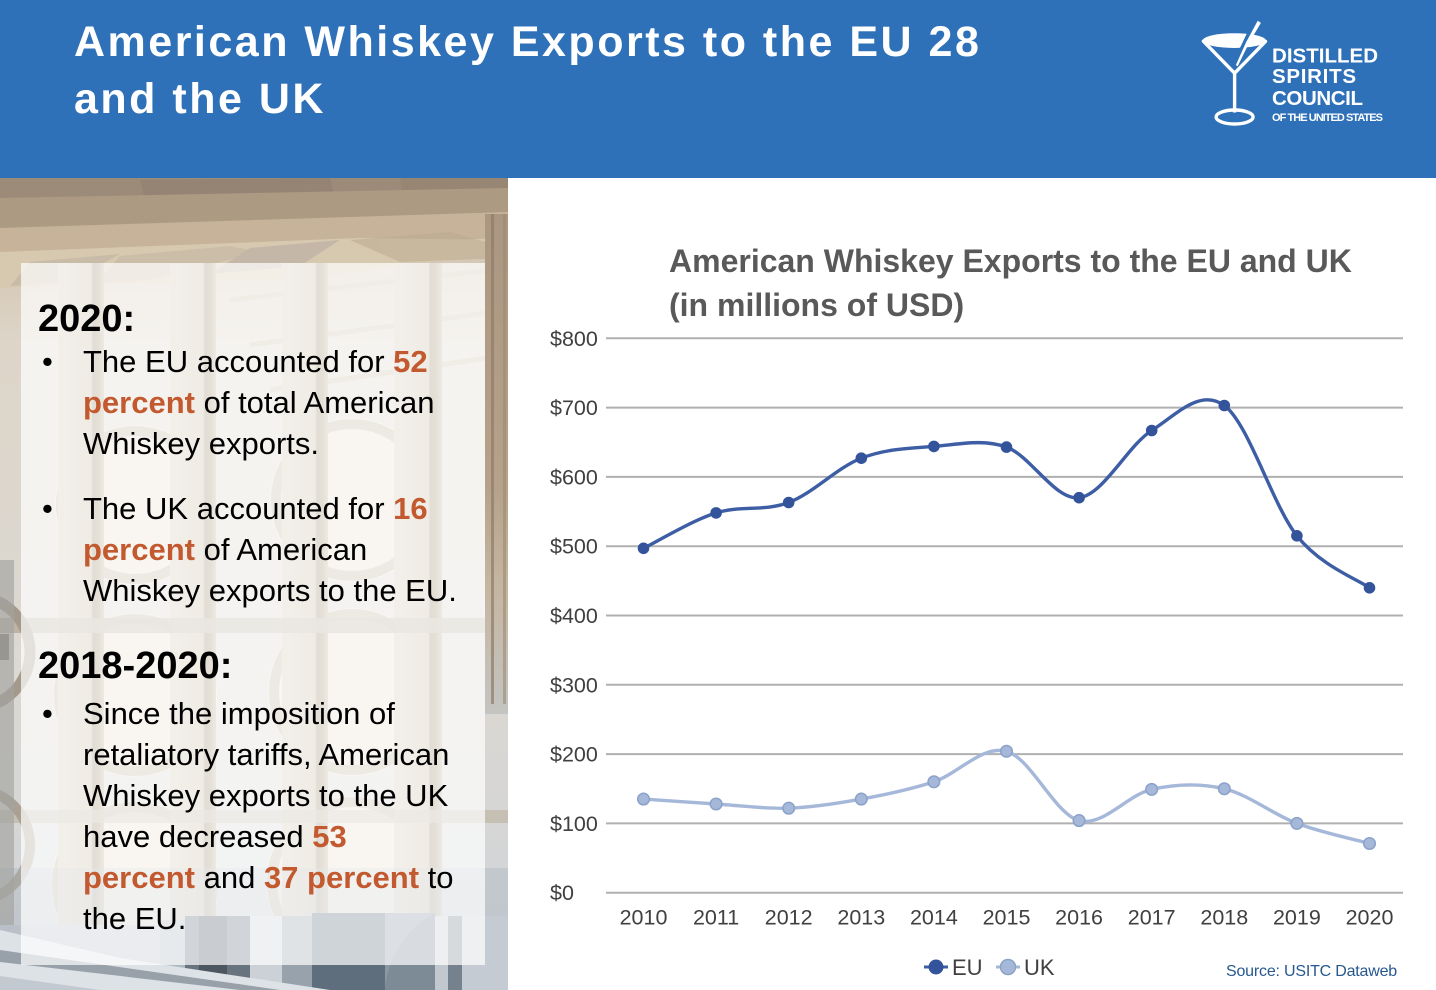 The width and height of the screenshot is (1436, 990). What do you see at coordinates (789, 918) in the screenshot?
I see `svg-text: 2012` at bounding box center [789, 918].